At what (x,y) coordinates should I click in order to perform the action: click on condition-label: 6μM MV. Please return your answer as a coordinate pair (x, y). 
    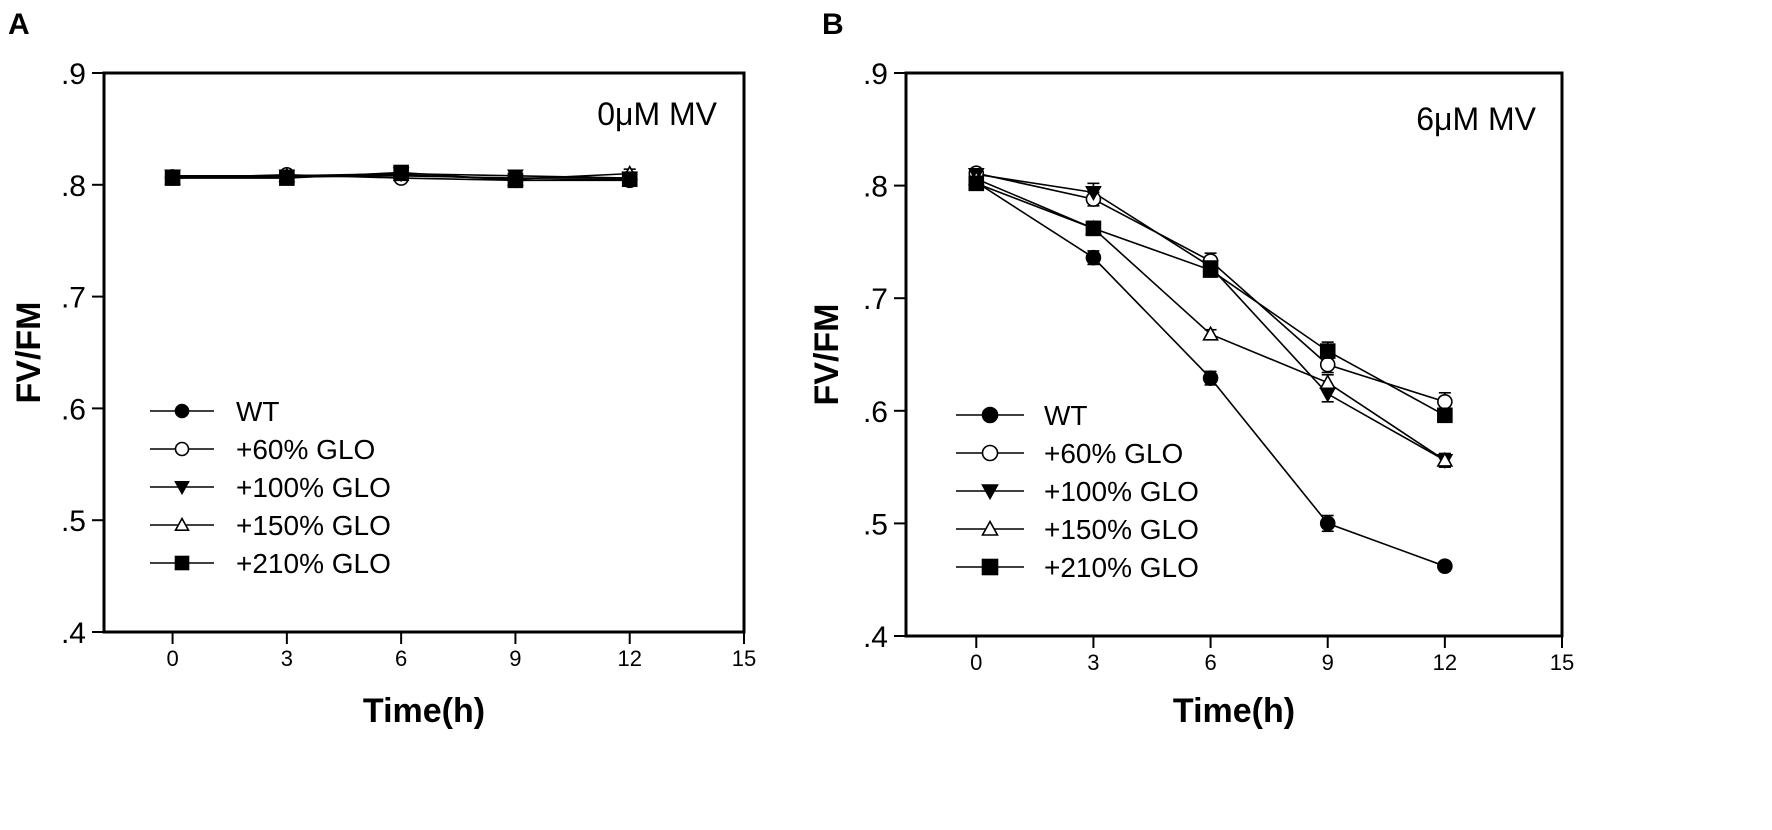
    Looking at the image, I should click on (1476, 119).